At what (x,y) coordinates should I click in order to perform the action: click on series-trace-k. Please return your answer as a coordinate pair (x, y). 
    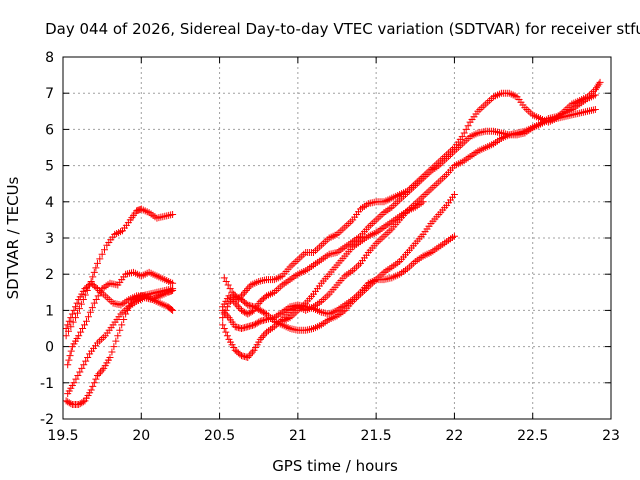
    Looking at the image, I should click on (352, 261).